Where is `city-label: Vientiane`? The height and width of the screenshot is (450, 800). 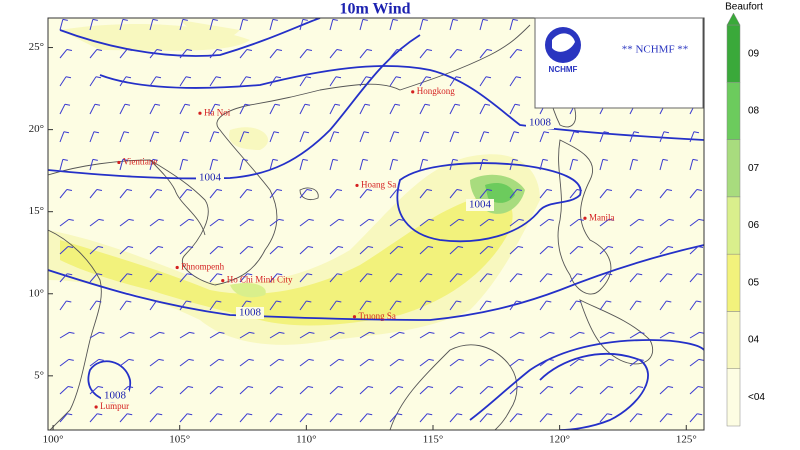 city-label: Vientiane is located at coordinates (140, 162).